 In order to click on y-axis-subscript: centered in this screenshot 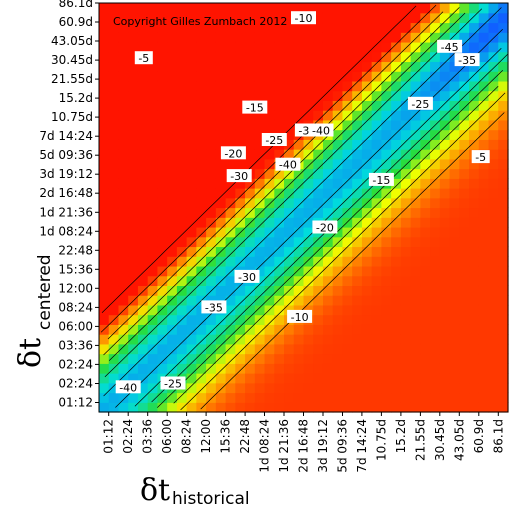, I will do `click(45, 292)`.